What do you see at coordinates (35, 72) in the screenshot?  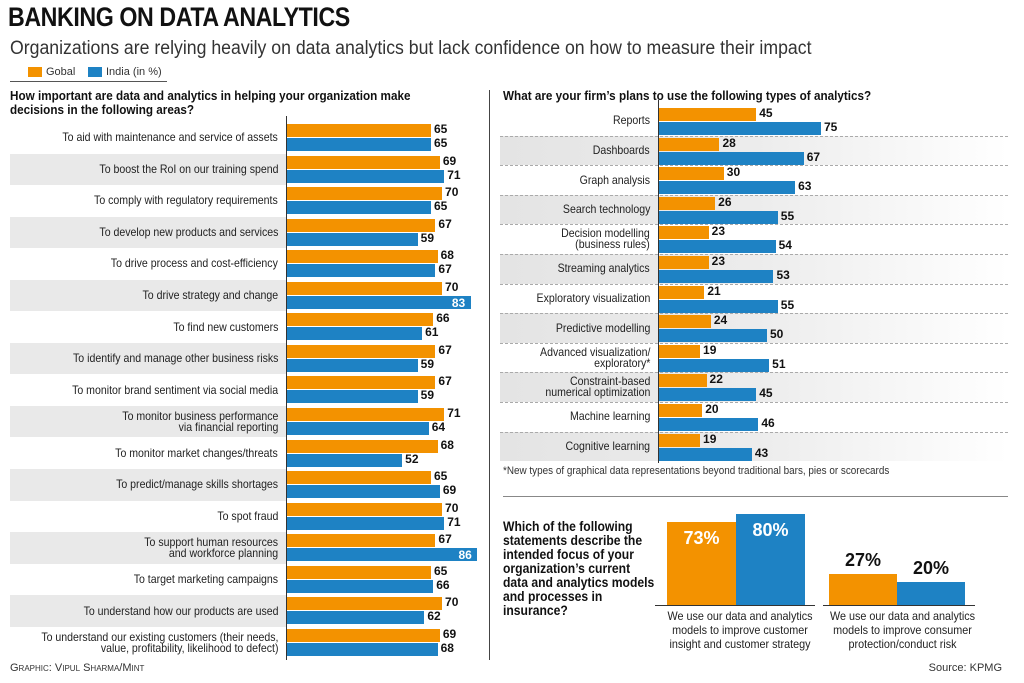 I see `legend-swatch-global` at bounding box center [35, 72].